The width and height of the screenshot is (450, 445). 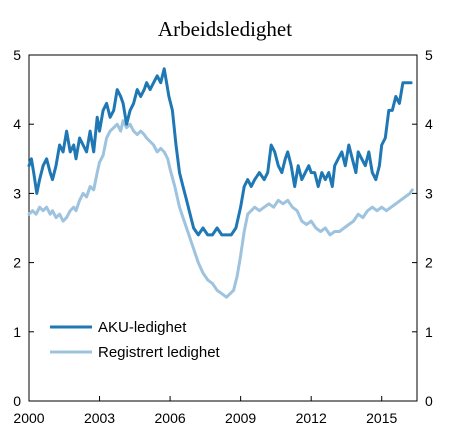 What do you see at coordinates (429, 193) in the screenshot?
I see `y-tick-label-right: 3` at bounding box center [429, 193].